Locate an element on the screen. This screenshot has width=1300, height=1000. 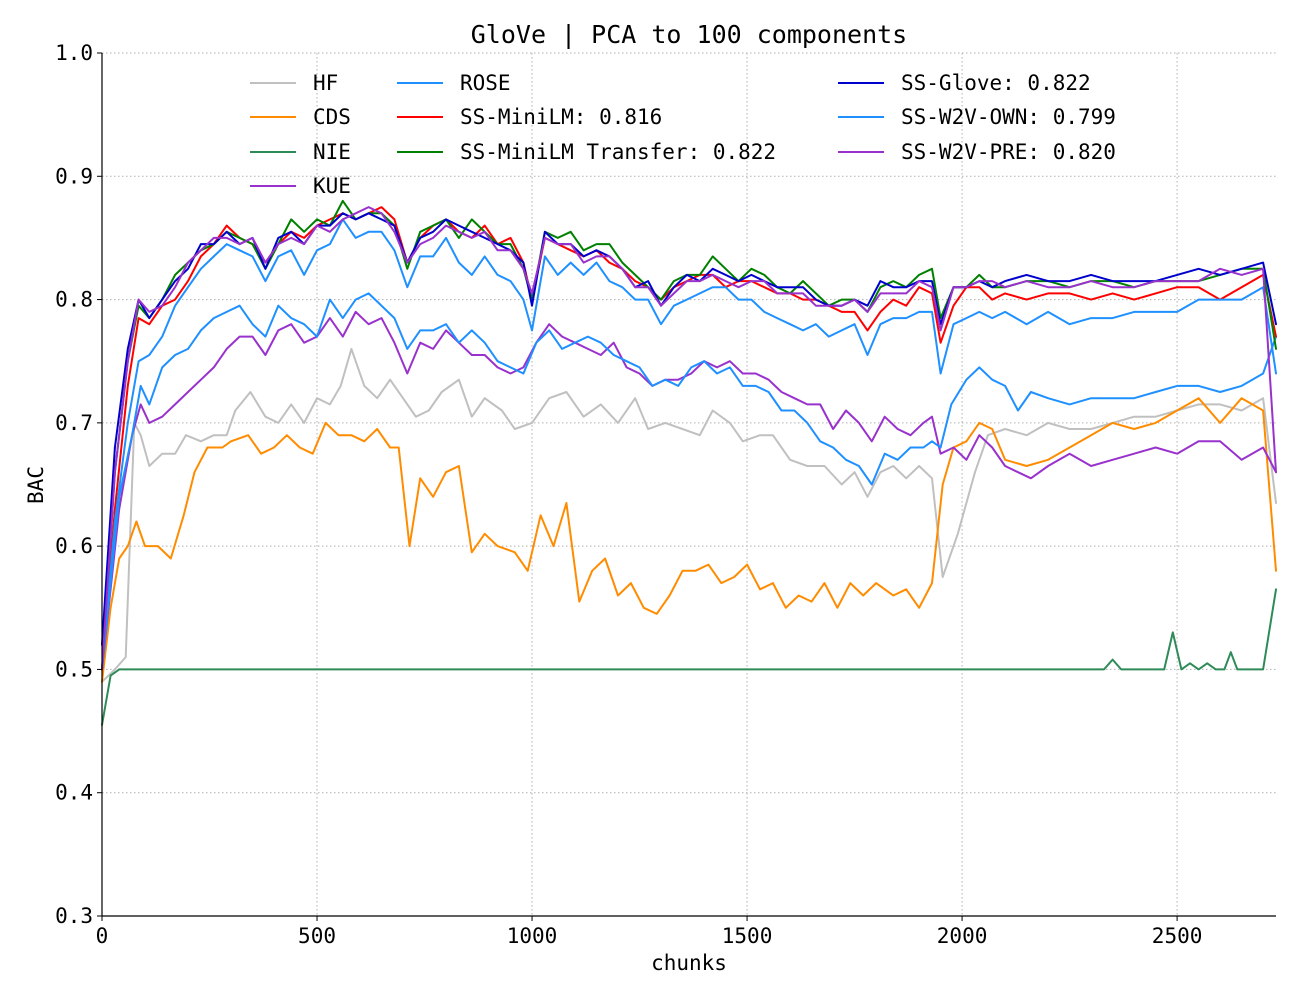
legend-label: HF is located at coordinates (325, 83).